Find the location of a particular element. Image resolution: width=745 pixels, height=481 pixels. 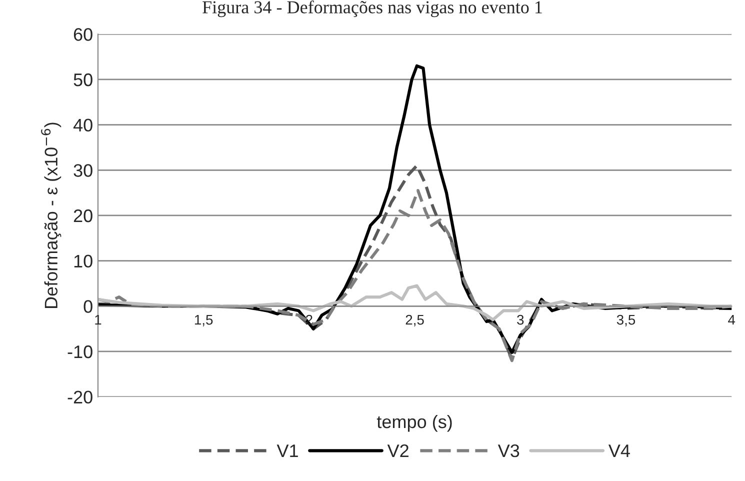

y-tick-label: 20 is located at coordinates (83, 215).